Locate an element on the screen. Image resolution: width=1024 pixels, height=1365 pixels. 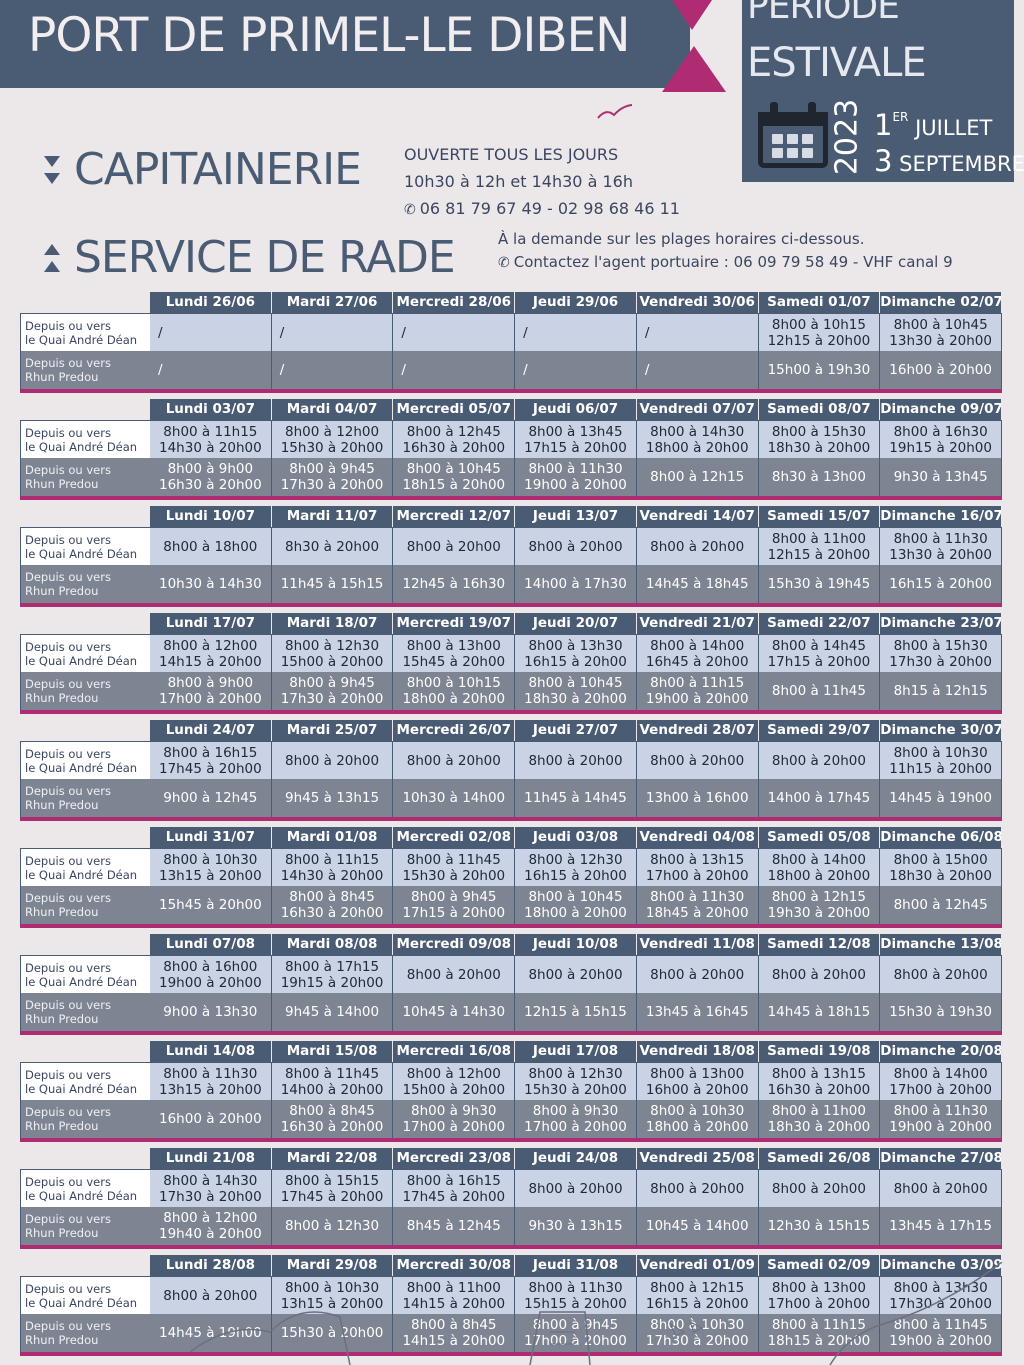
time-slot: 8h00 à 12h30 is located at coordinates (332, 1226).